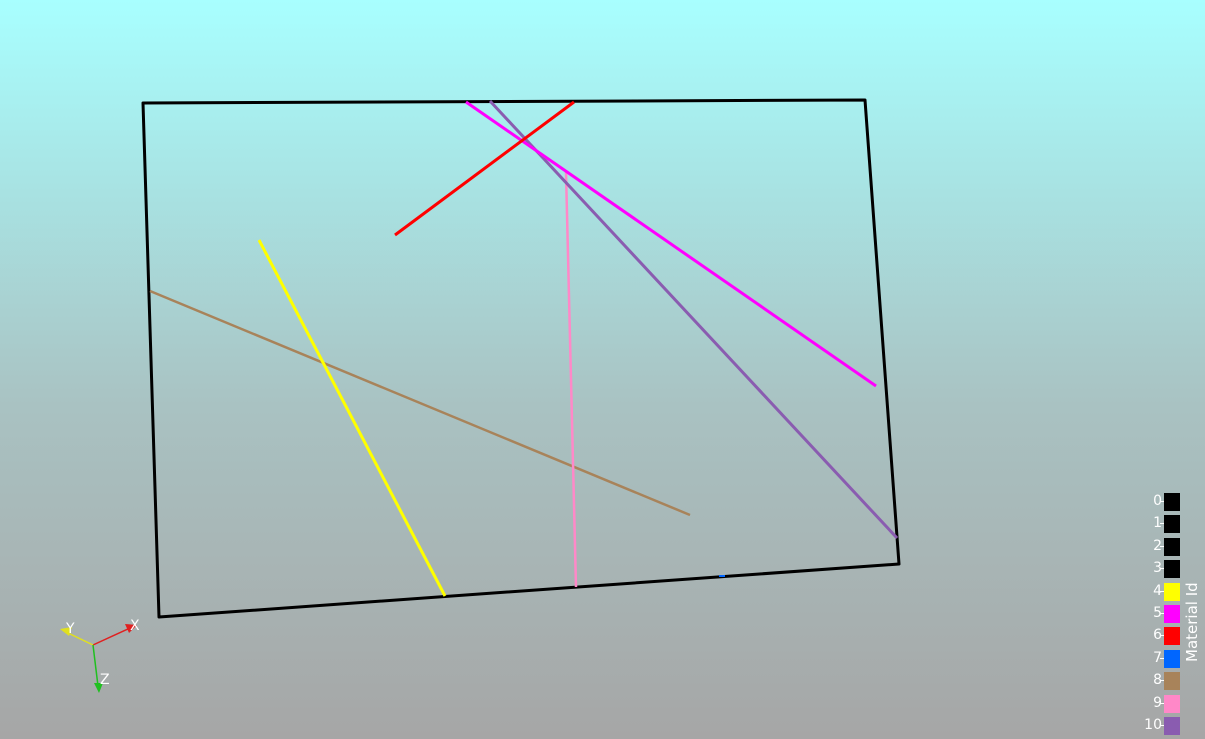  I want to click on legend-entry: 0, so click(1159, 501).